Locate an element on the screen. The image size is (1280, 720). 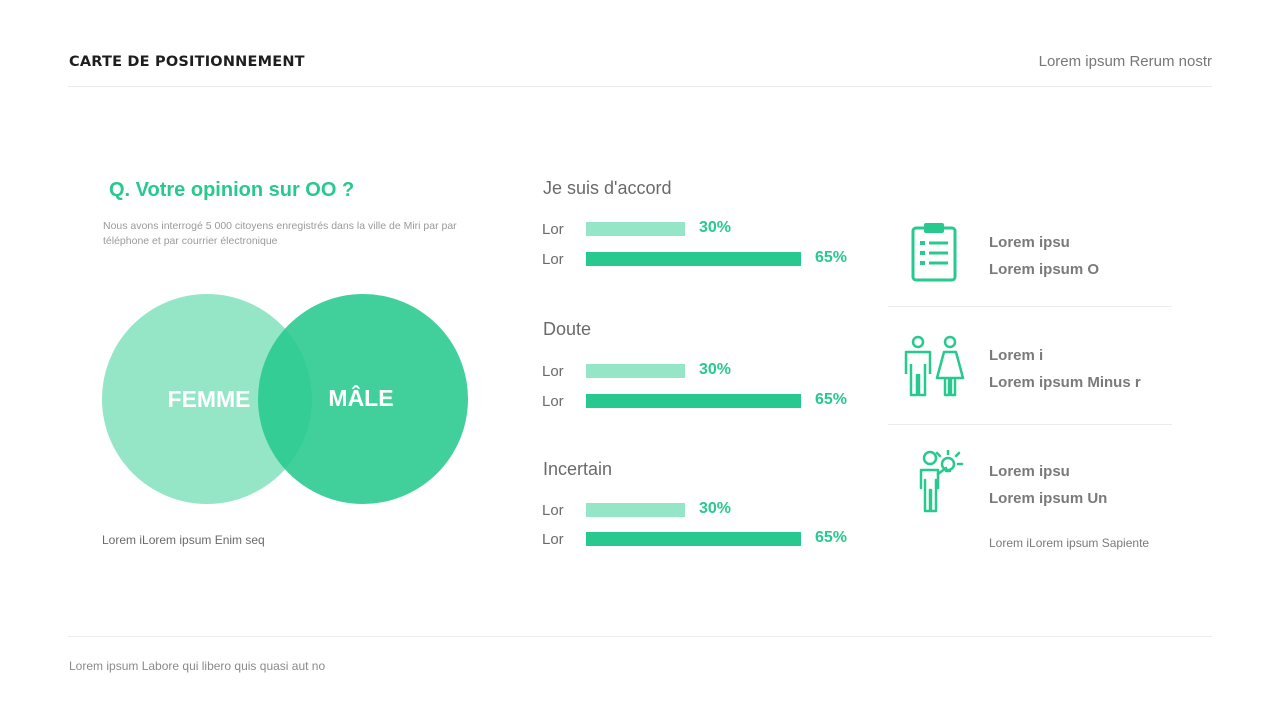
bar-group-accord: Je suis d'accord Lor 30% Lor 65% is located at coordinates (706, 238).